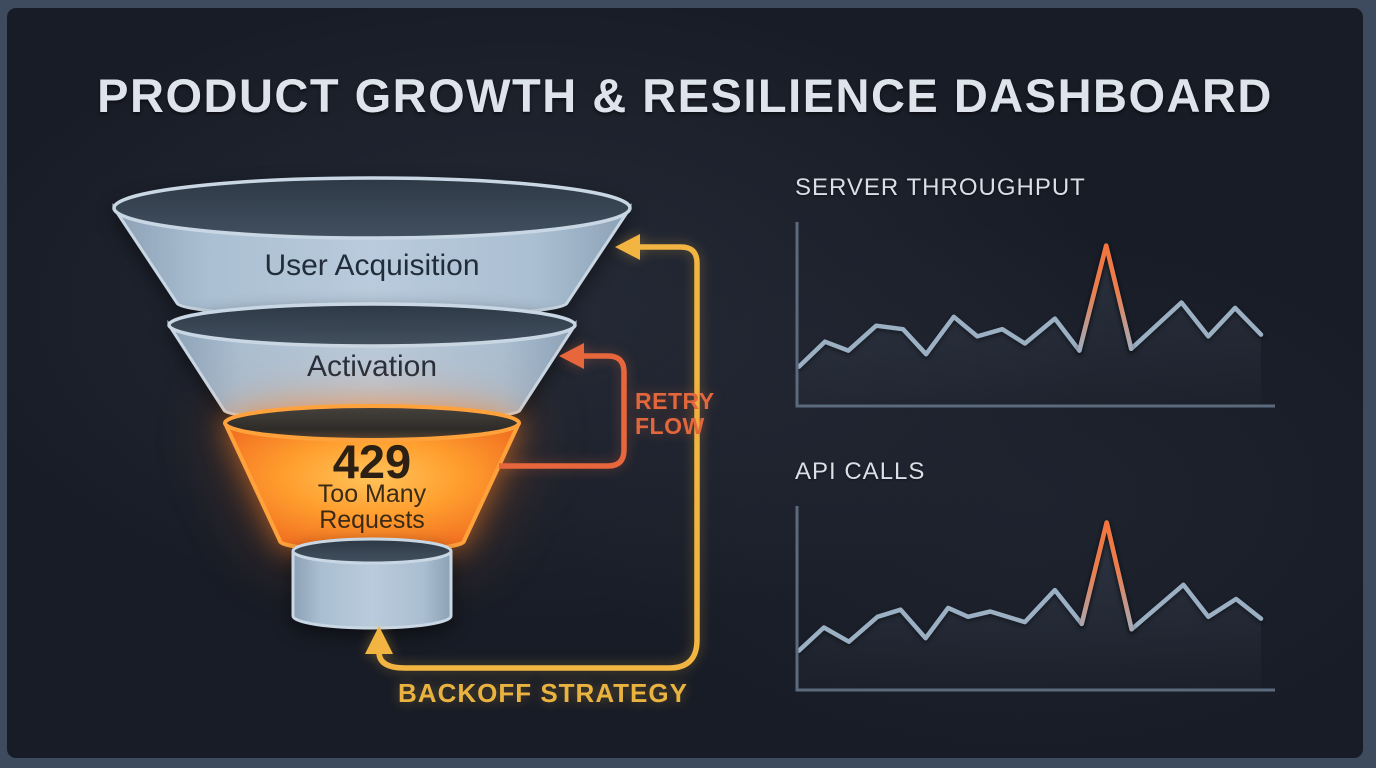 The width and height of the screenshot is (1376, 768). I want to click on chart-server-throughput: SERVER THROUGHPUT, so click(1035, 296).